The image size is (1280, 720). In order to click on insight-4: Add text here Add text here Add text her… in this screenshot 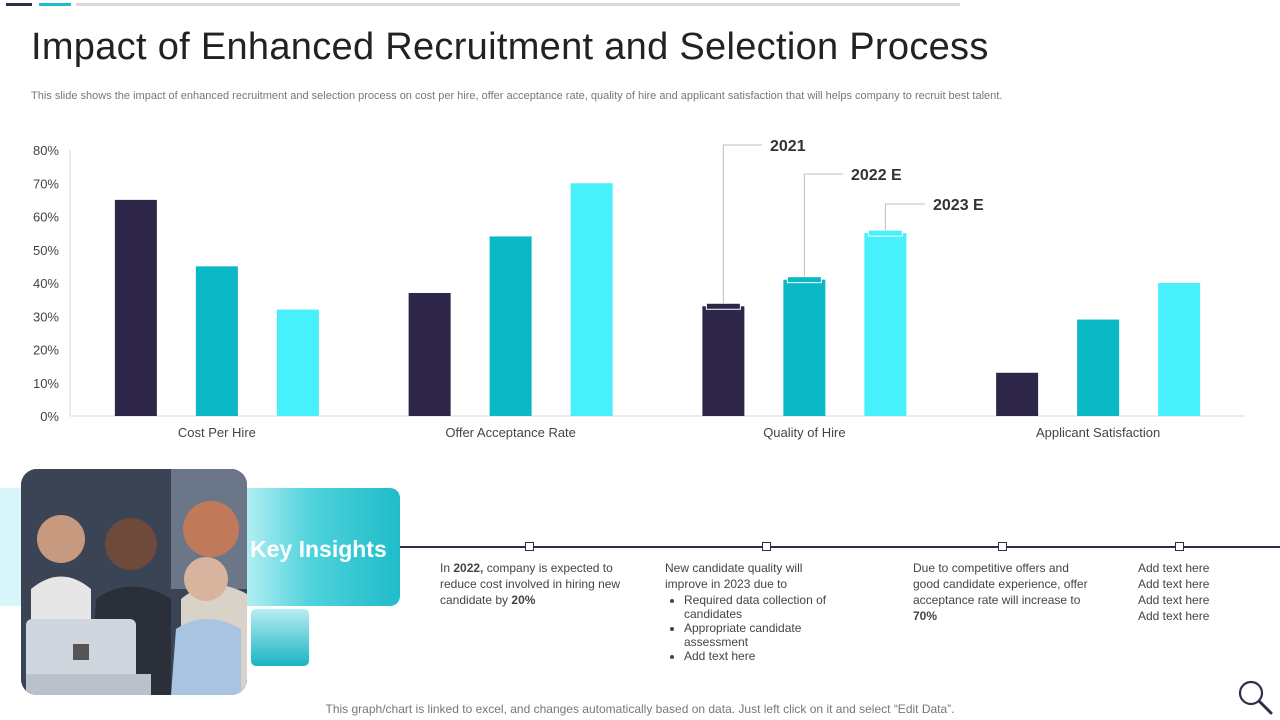, I will do `click(1198, 592)`.